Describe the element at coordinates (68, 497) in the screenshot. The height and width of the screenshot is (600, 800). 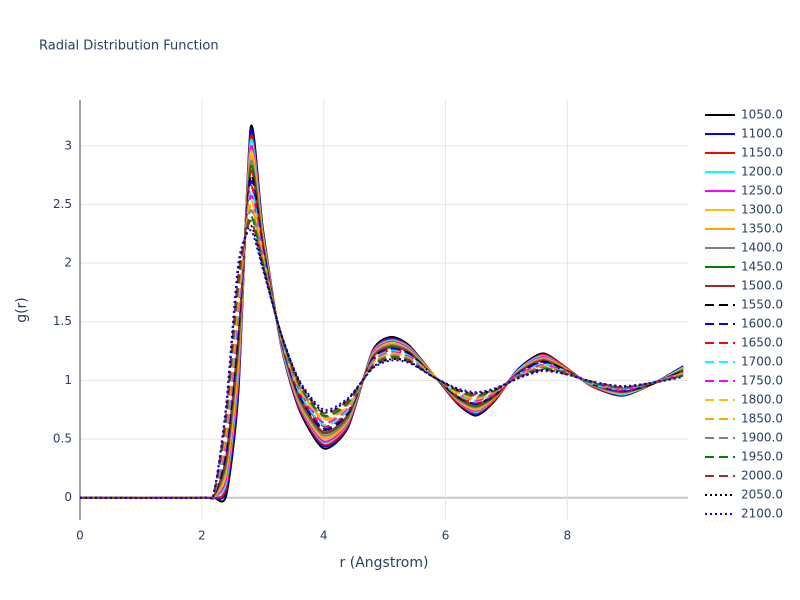
I see `y-tick-label: 0` at that location.